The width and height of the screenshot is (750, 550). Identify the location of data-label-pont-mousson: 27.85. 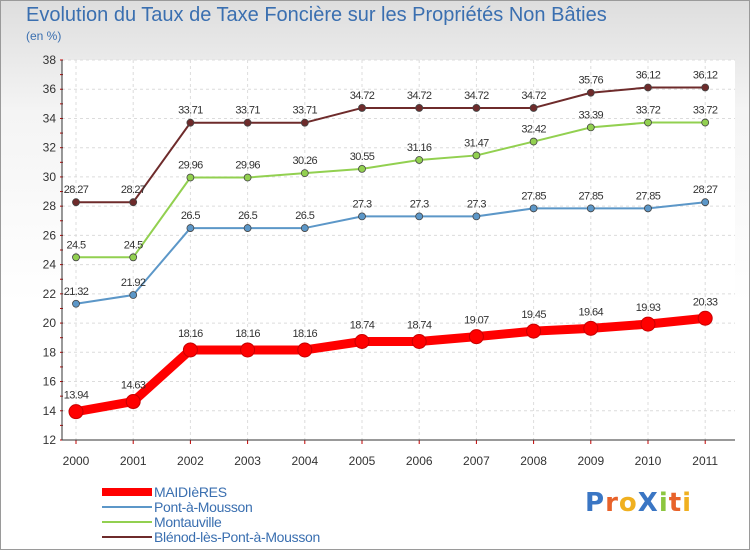
(648, 196).